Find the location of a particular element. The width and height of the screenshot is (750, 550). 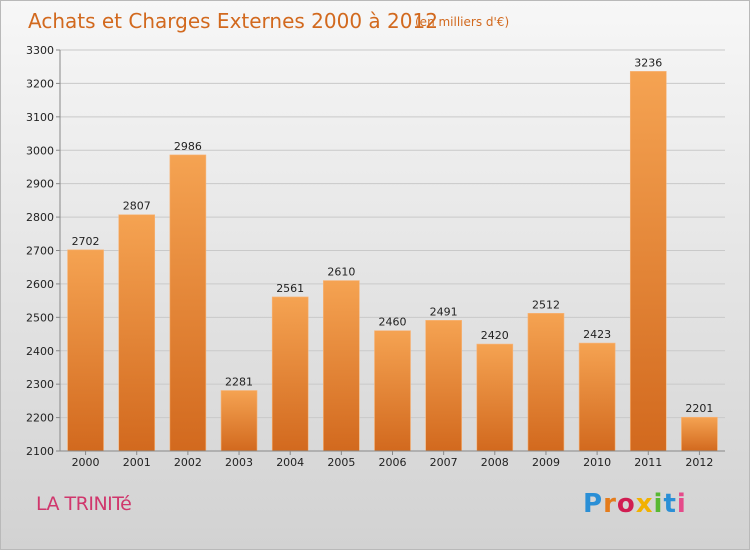

bar-2010 is located at coordinates (597, 397).